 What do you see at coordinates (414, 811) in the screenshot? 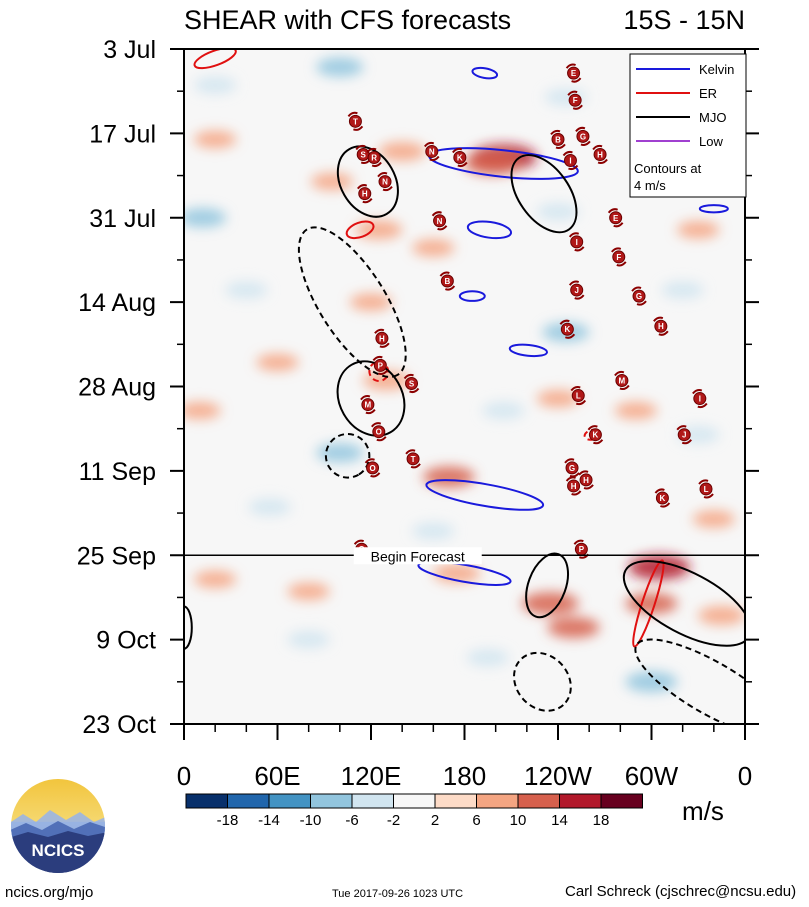
I see `colorbar: -18 -14 -10 -6 -2 2 6 10 14 18` at bounding box center [414, 811].